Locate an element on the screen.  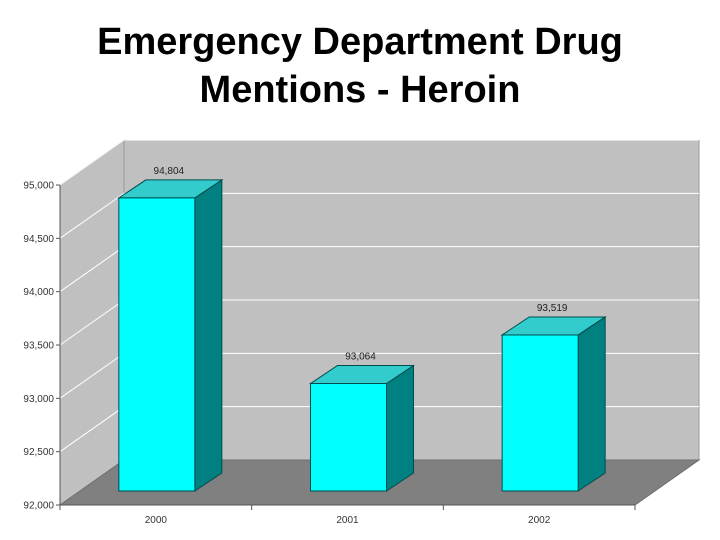
x-tick-label: 2001 is located at coordinates (347, 520).